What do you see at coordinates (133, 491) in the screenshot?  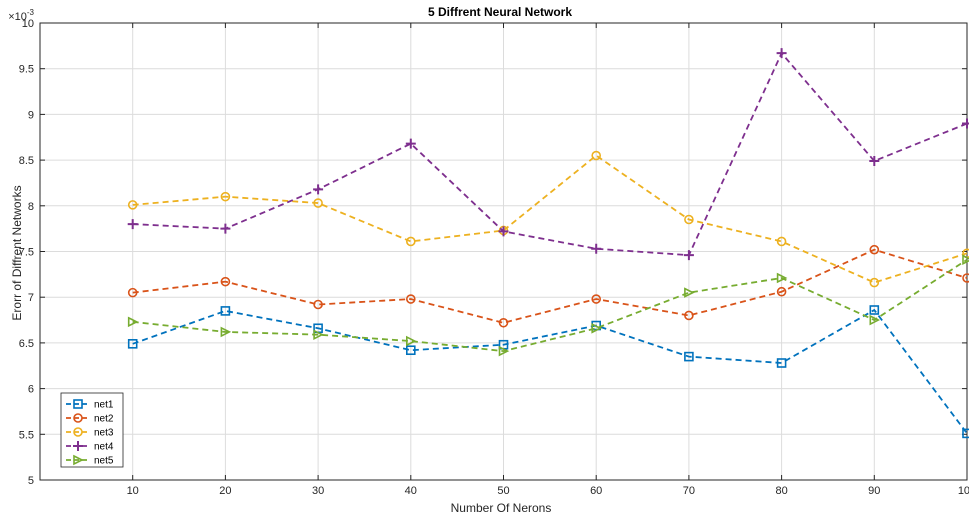 I see `x-tick-label: 10` at bounding box center [133, 491].